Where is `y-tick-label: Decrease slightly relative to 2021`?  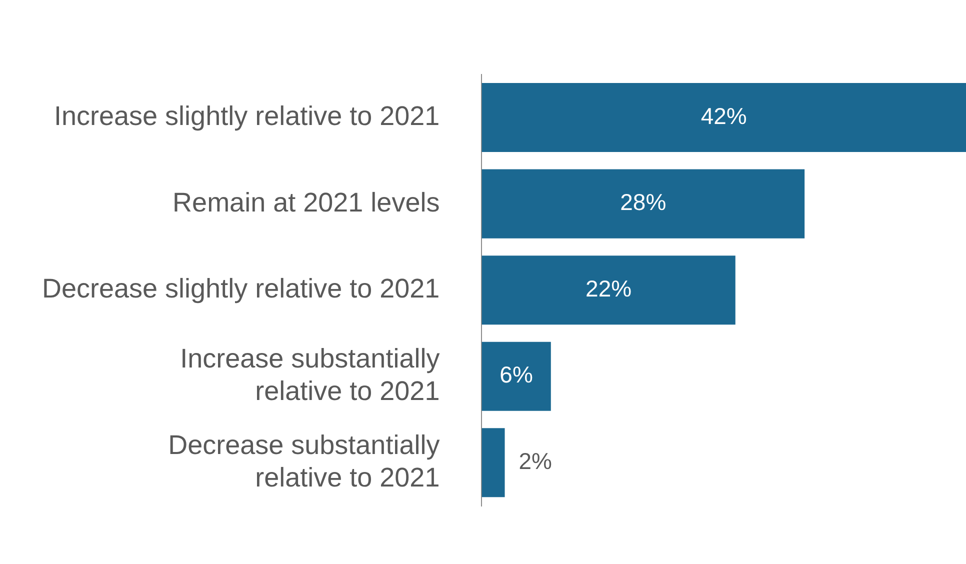
y-tick-label: Decrease slightly relative to 2021 is located at coordinates (241, 289).